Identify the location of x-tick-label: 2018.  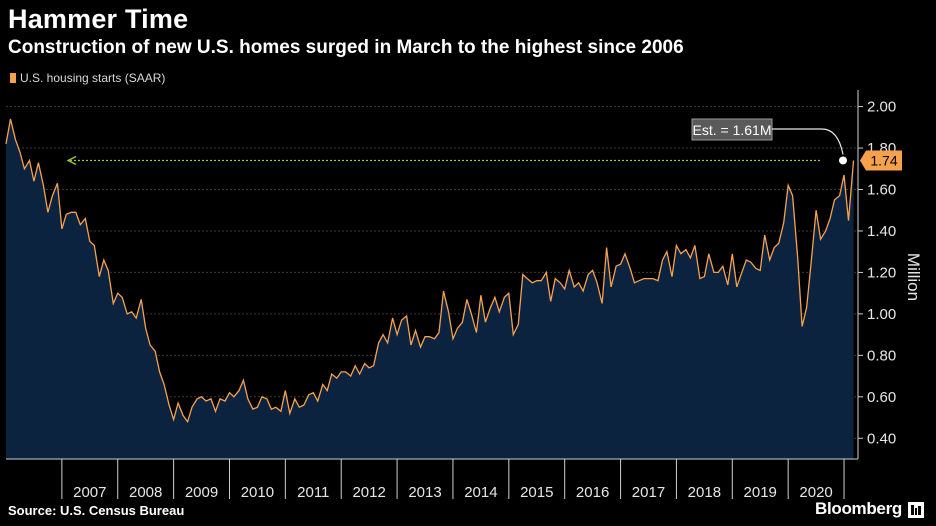
(704, 492).